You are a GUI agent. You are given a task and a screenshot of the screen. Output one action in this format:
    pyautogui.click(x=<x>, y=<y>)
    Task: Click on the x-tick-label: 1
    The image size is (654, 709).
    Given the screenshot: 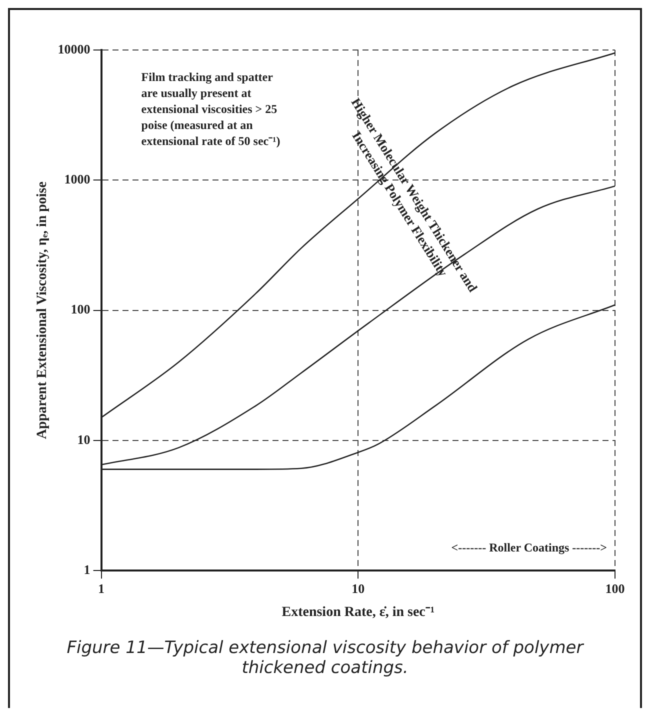 What is the action you would take?
    pyautogui.click(x=101, y=588)
    